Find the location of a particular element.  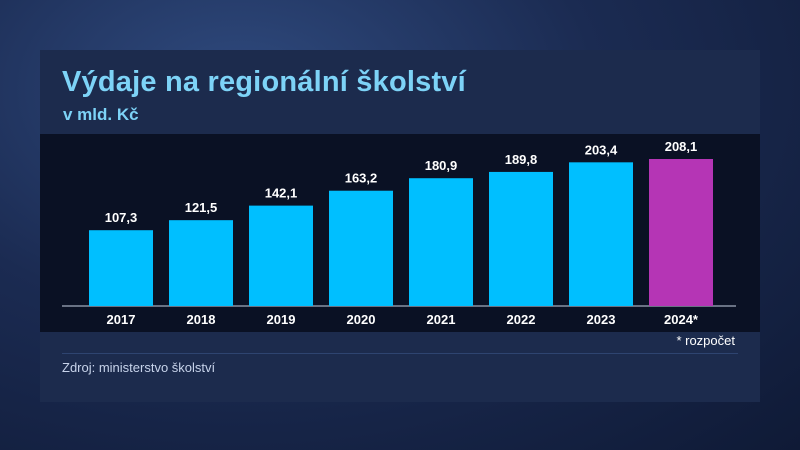

bar-2019 is located at coordinates (281, 255).